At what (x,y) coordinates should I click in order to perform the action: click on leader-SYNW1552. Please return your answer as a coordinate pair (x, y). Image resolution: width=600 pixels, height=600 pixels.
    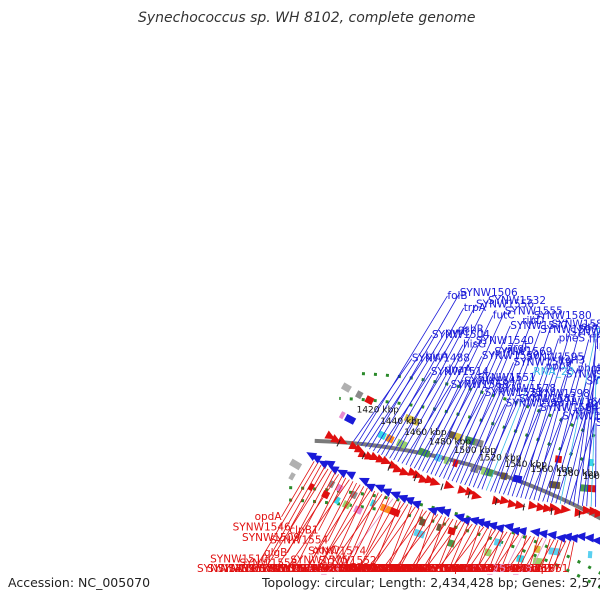
    Looking at the image, I should click on (388, 531).